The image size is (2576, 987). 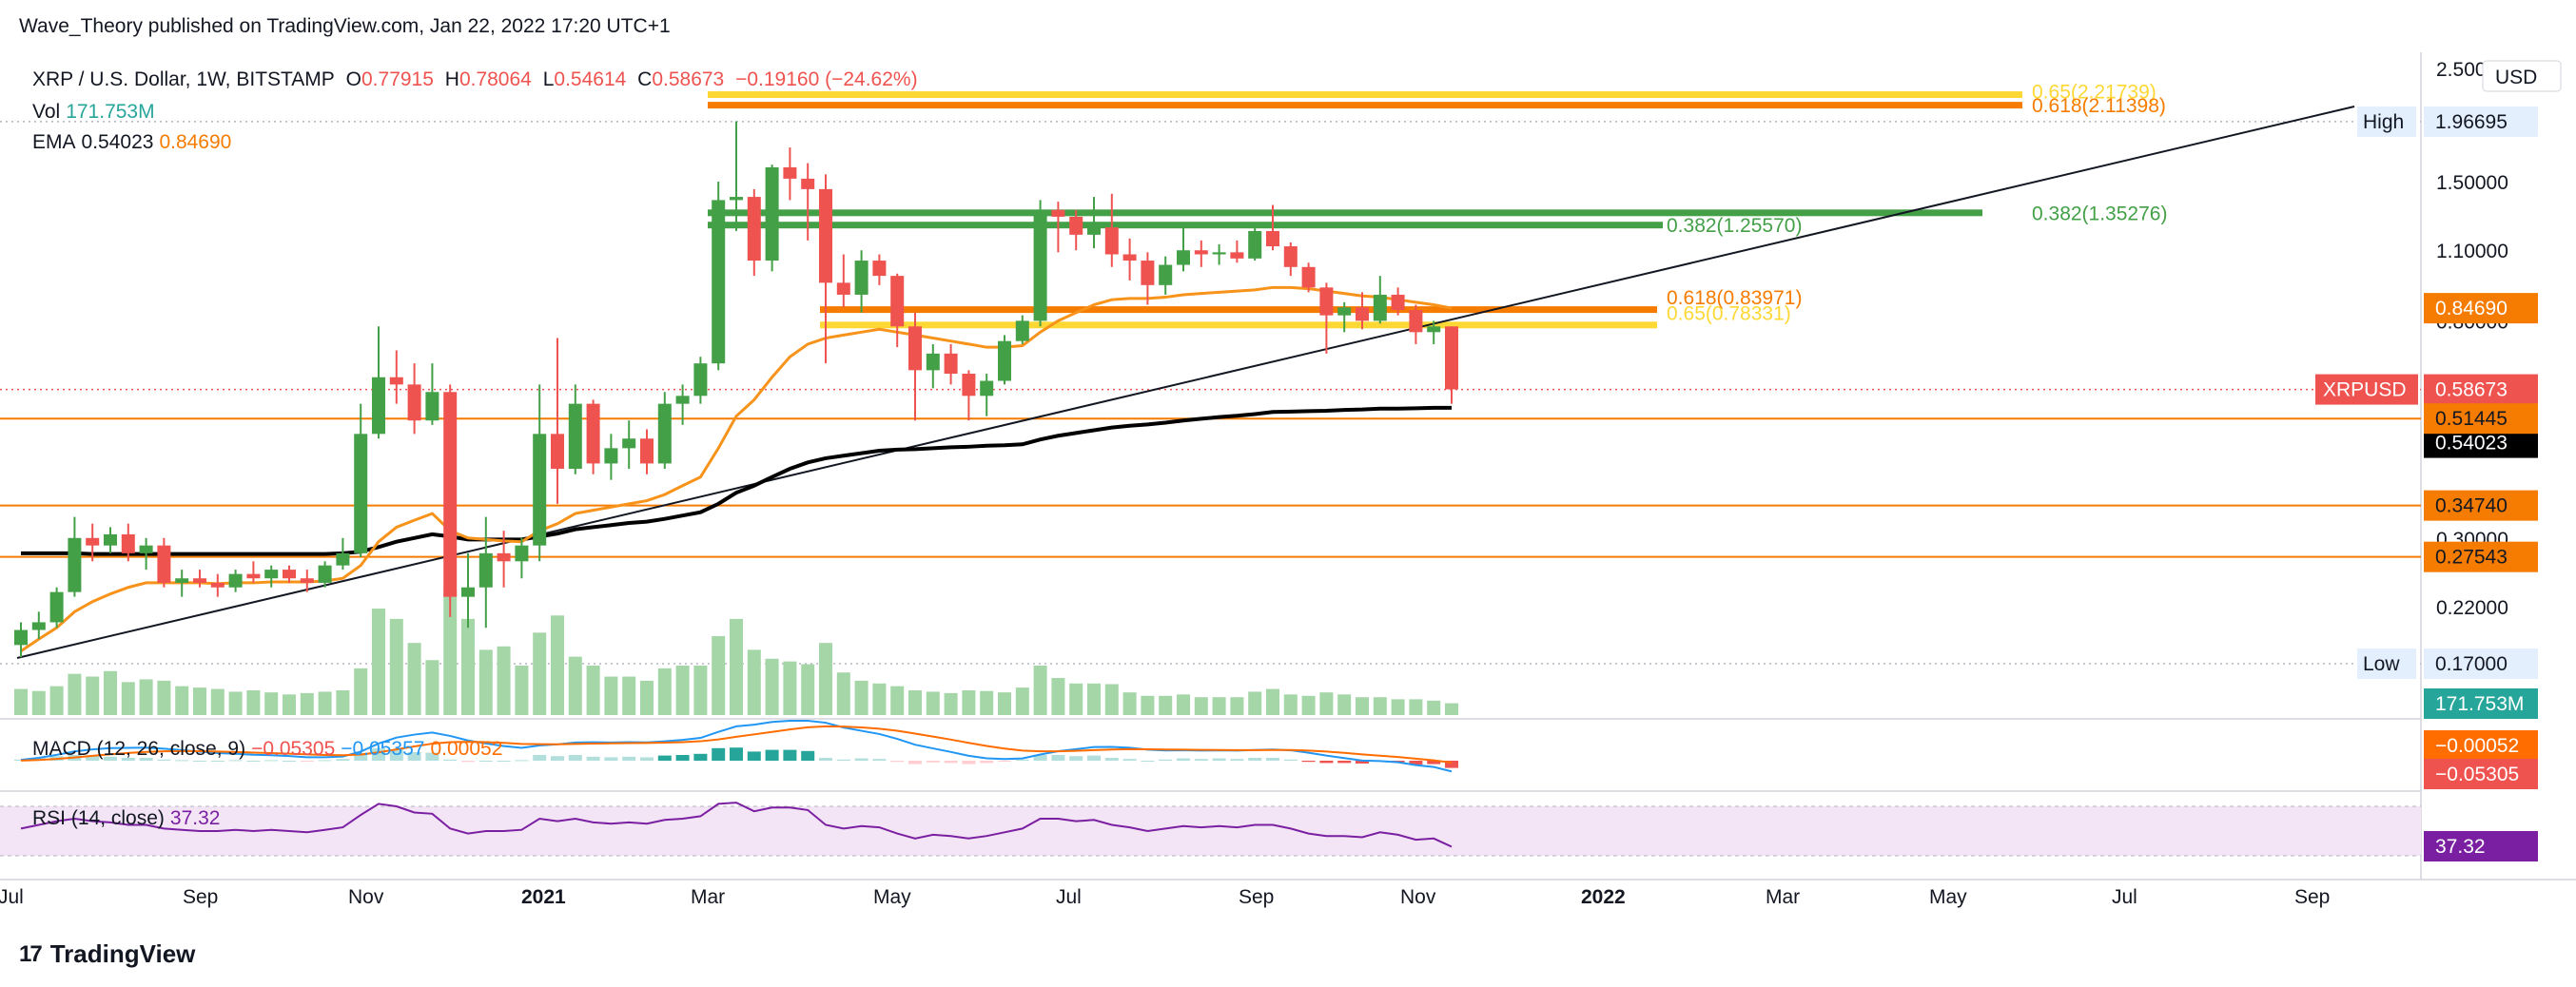 What do you see at coordinates (184, 79) in the screenshot?
I see `symbol-title: XRP / U.S. Dollar, 1W, BITSTAMP` at bounding box center [184, 79].